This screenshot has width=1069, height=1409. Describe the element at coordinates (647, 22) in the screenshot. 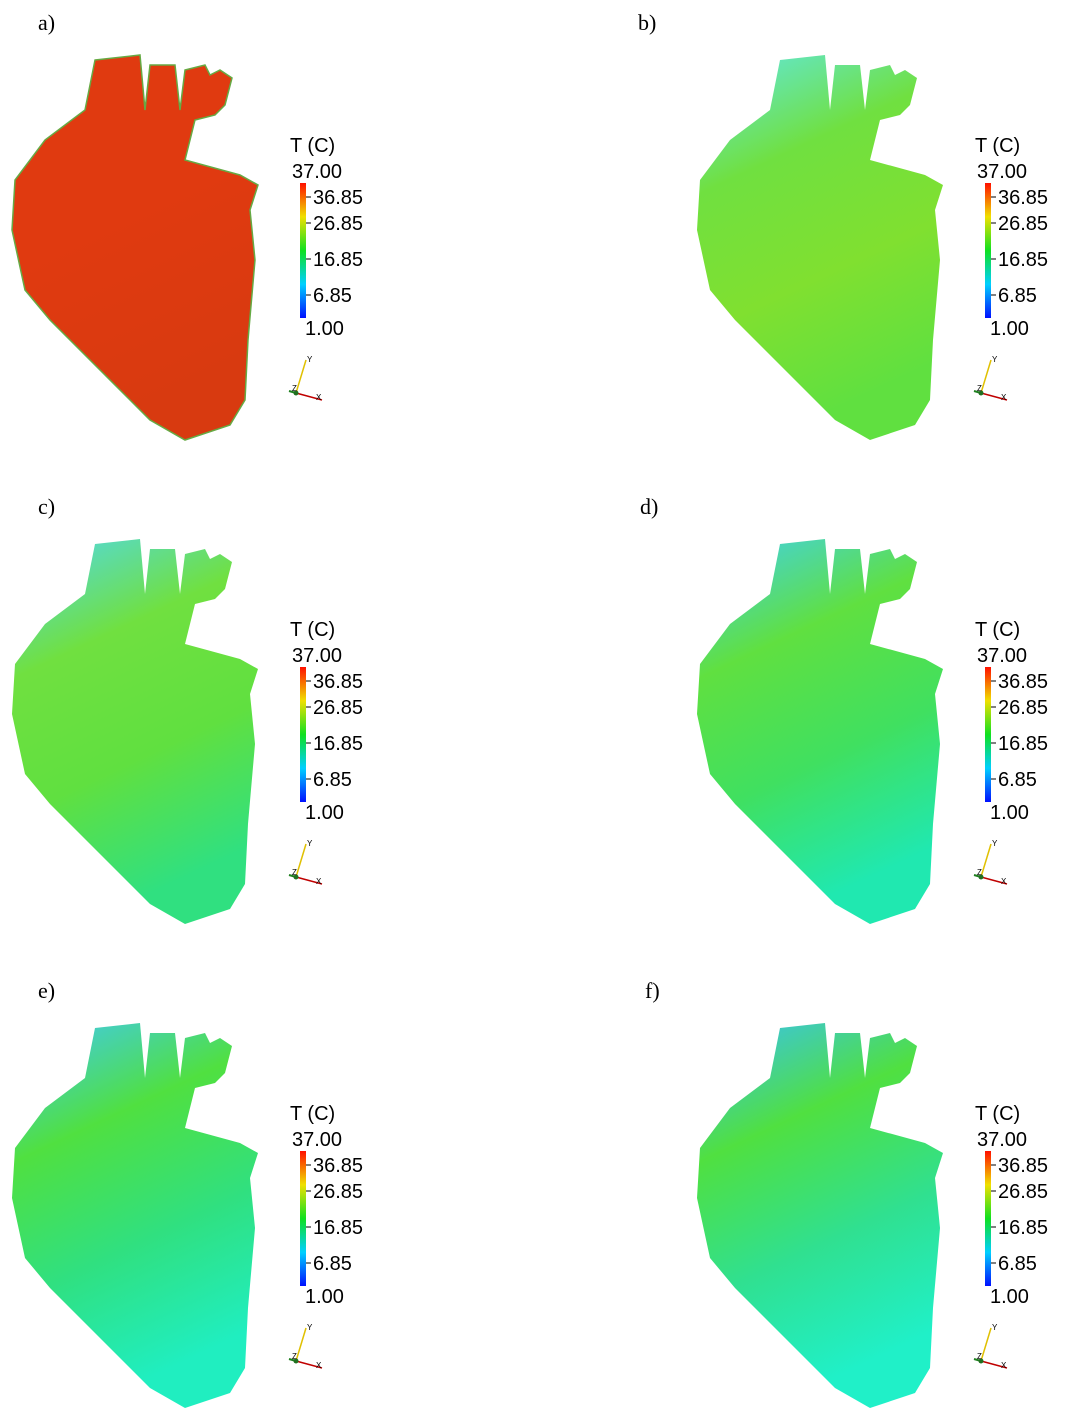

I see `panel-label: b)` at that location.